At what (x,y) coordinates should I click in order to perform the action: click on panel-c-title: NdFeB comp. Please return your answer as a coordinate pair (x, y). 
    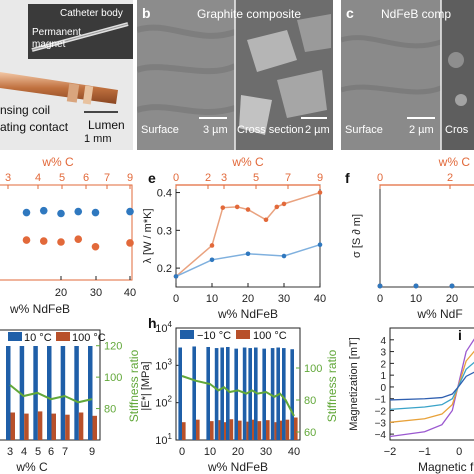
    Looking at the image, I should click on (416, 14).